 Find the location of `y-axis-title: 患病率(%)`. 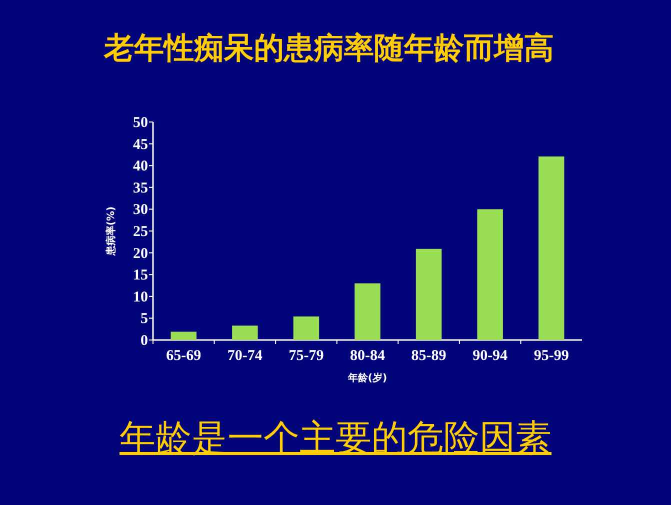

y-axis-title: 患病率(%) is located at coordinates (111, 231).